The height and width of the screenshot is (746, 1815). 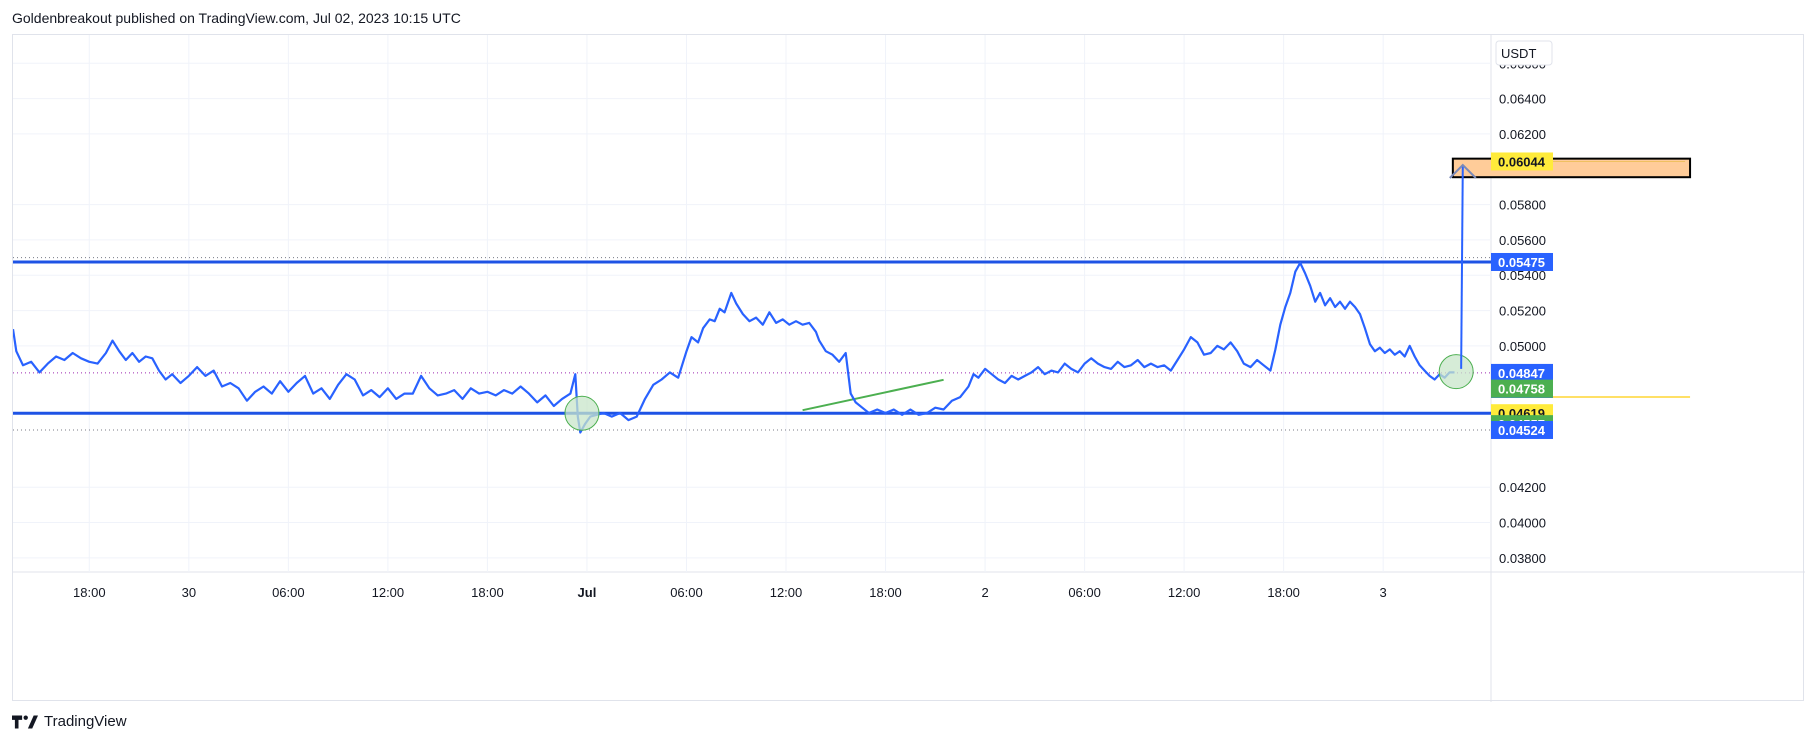 What do you see at coordinates (1522, 275) in the screenshot?
I see `y-tick-label: 0.05400` at bounding box center [1522, 275].